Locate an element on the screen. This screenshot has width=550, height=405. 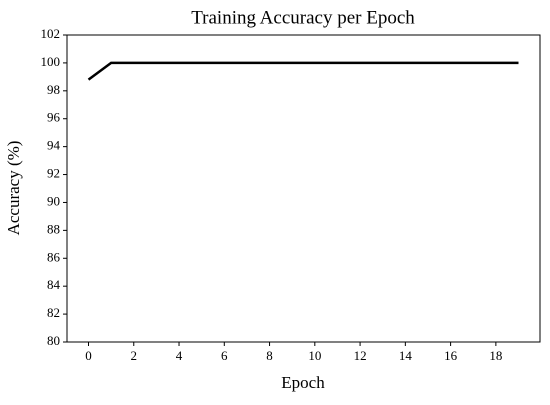
x-tick-label: 12 is located at coordinates (360, 355).